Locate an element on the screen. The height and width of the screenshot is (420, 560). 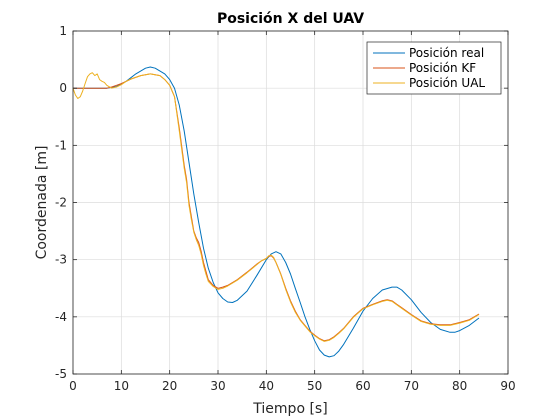
y-tick-label: 0 is located at coordinates (63, 88).